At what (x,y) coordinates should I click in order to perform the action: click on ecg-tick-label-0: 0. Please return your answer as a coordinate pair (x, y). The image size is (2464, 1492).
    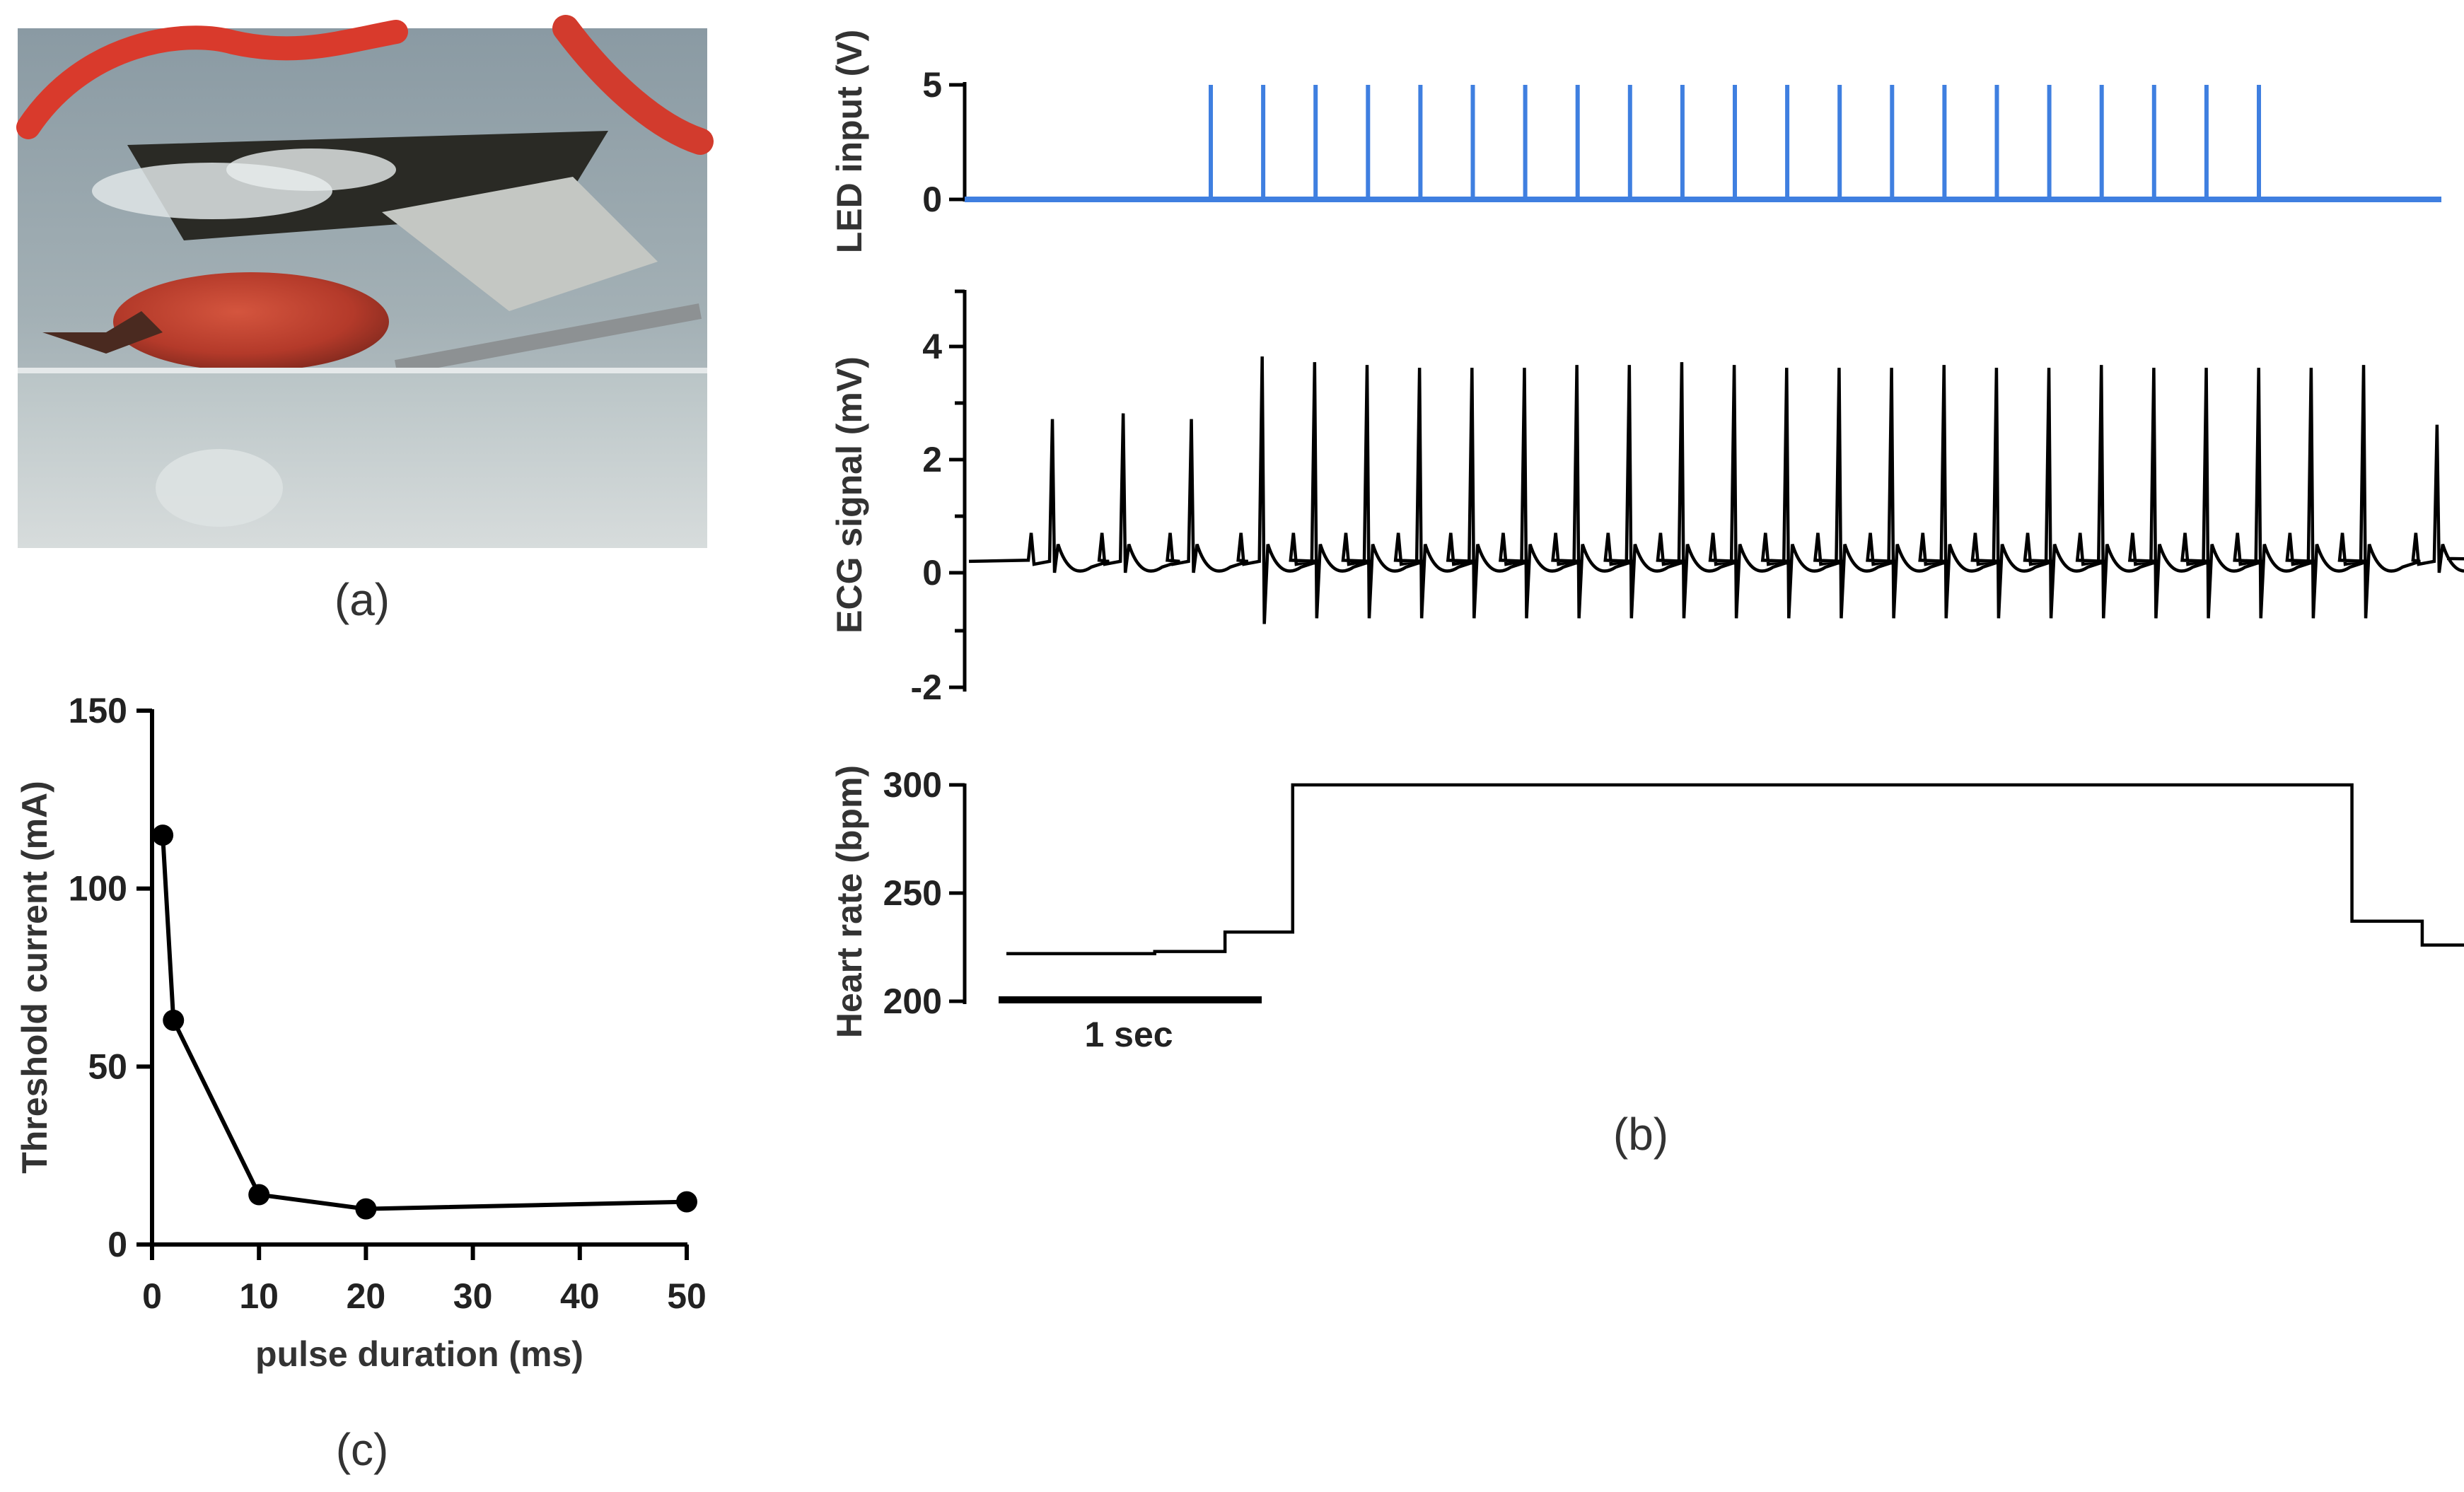
    Looking at the image, I should click on (932, 573).